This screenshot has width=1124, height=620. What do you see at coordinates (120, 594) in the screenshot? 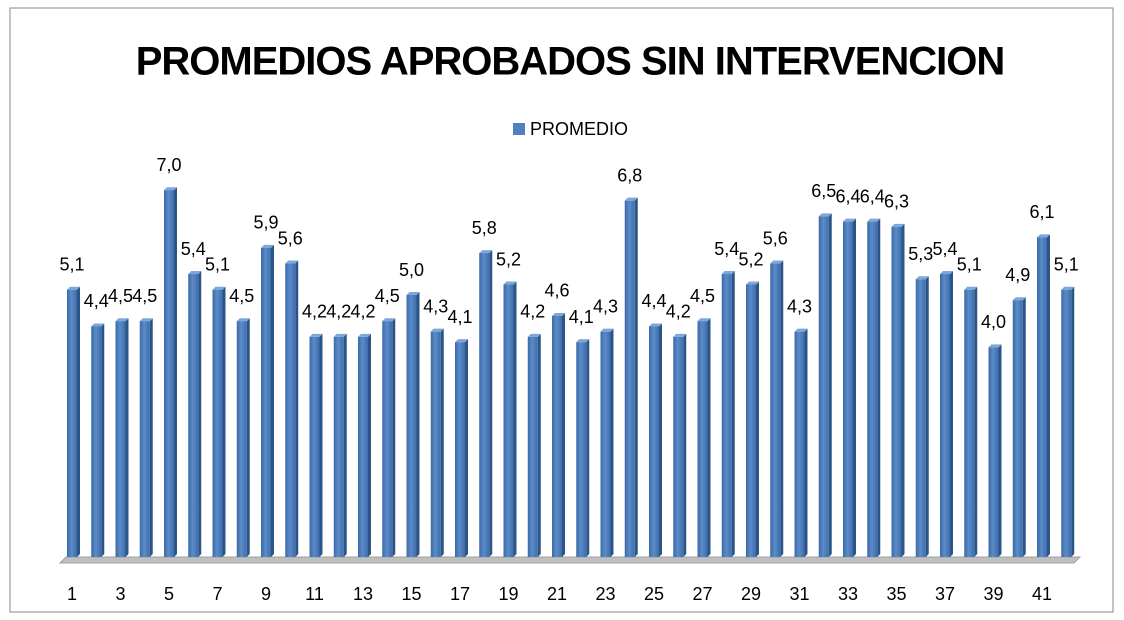
I see `x-tick-label: 3` at bounding box center [120, 594].